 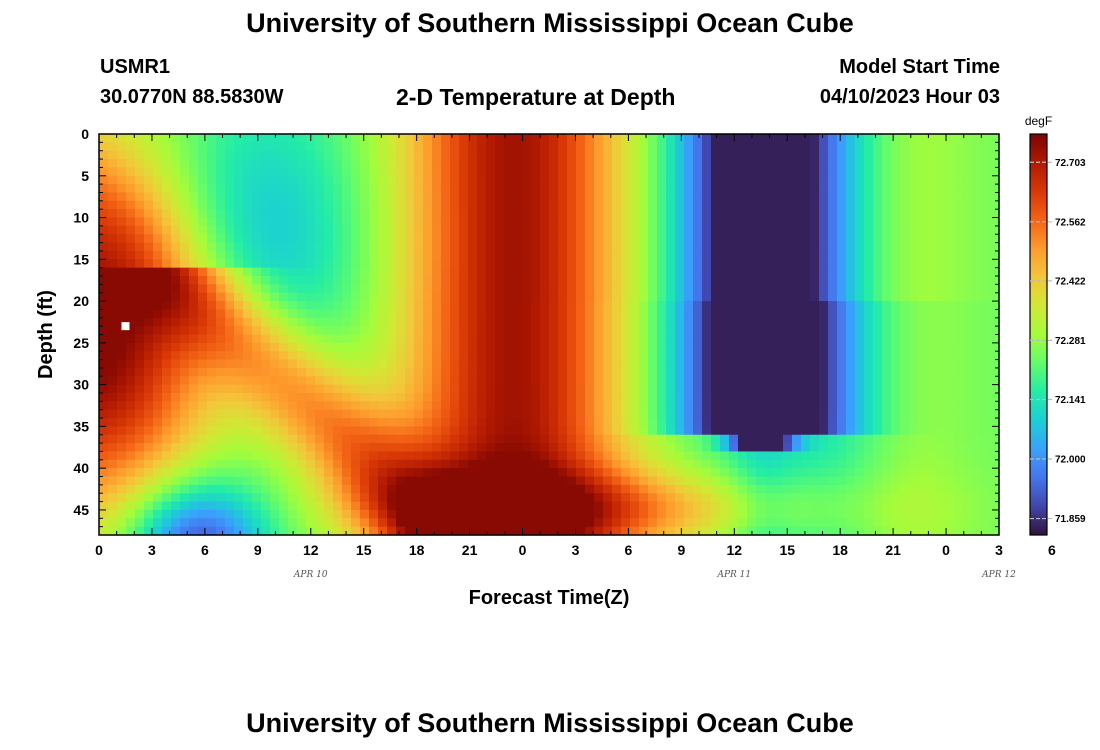 I want to click on x-tick-label: 9, so click(x=258, y=550).